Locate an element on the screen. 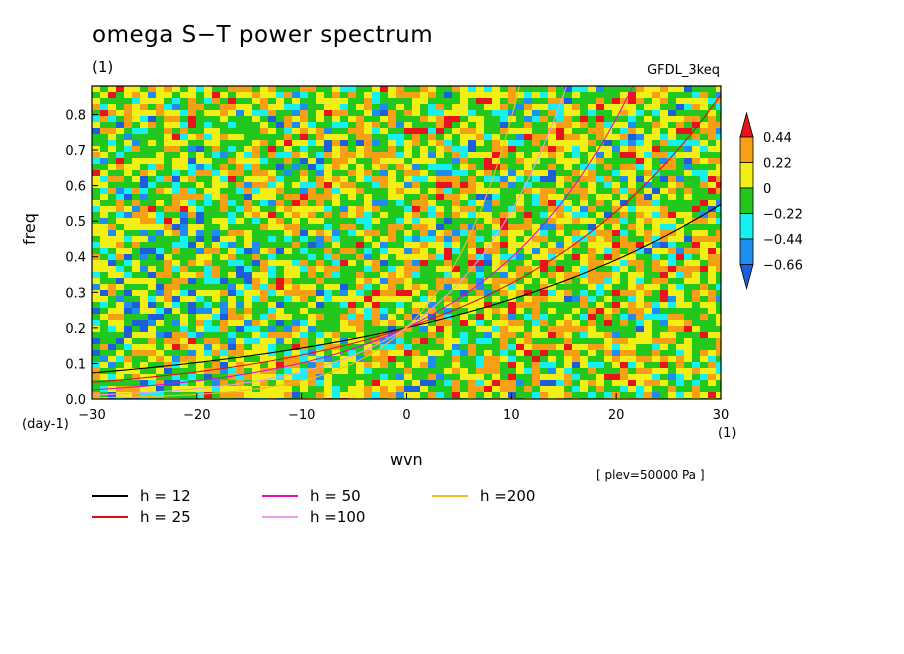 The width and height of the screenshot is (904, 654). legend-label: h =200 is located at coordinates (508, 496).